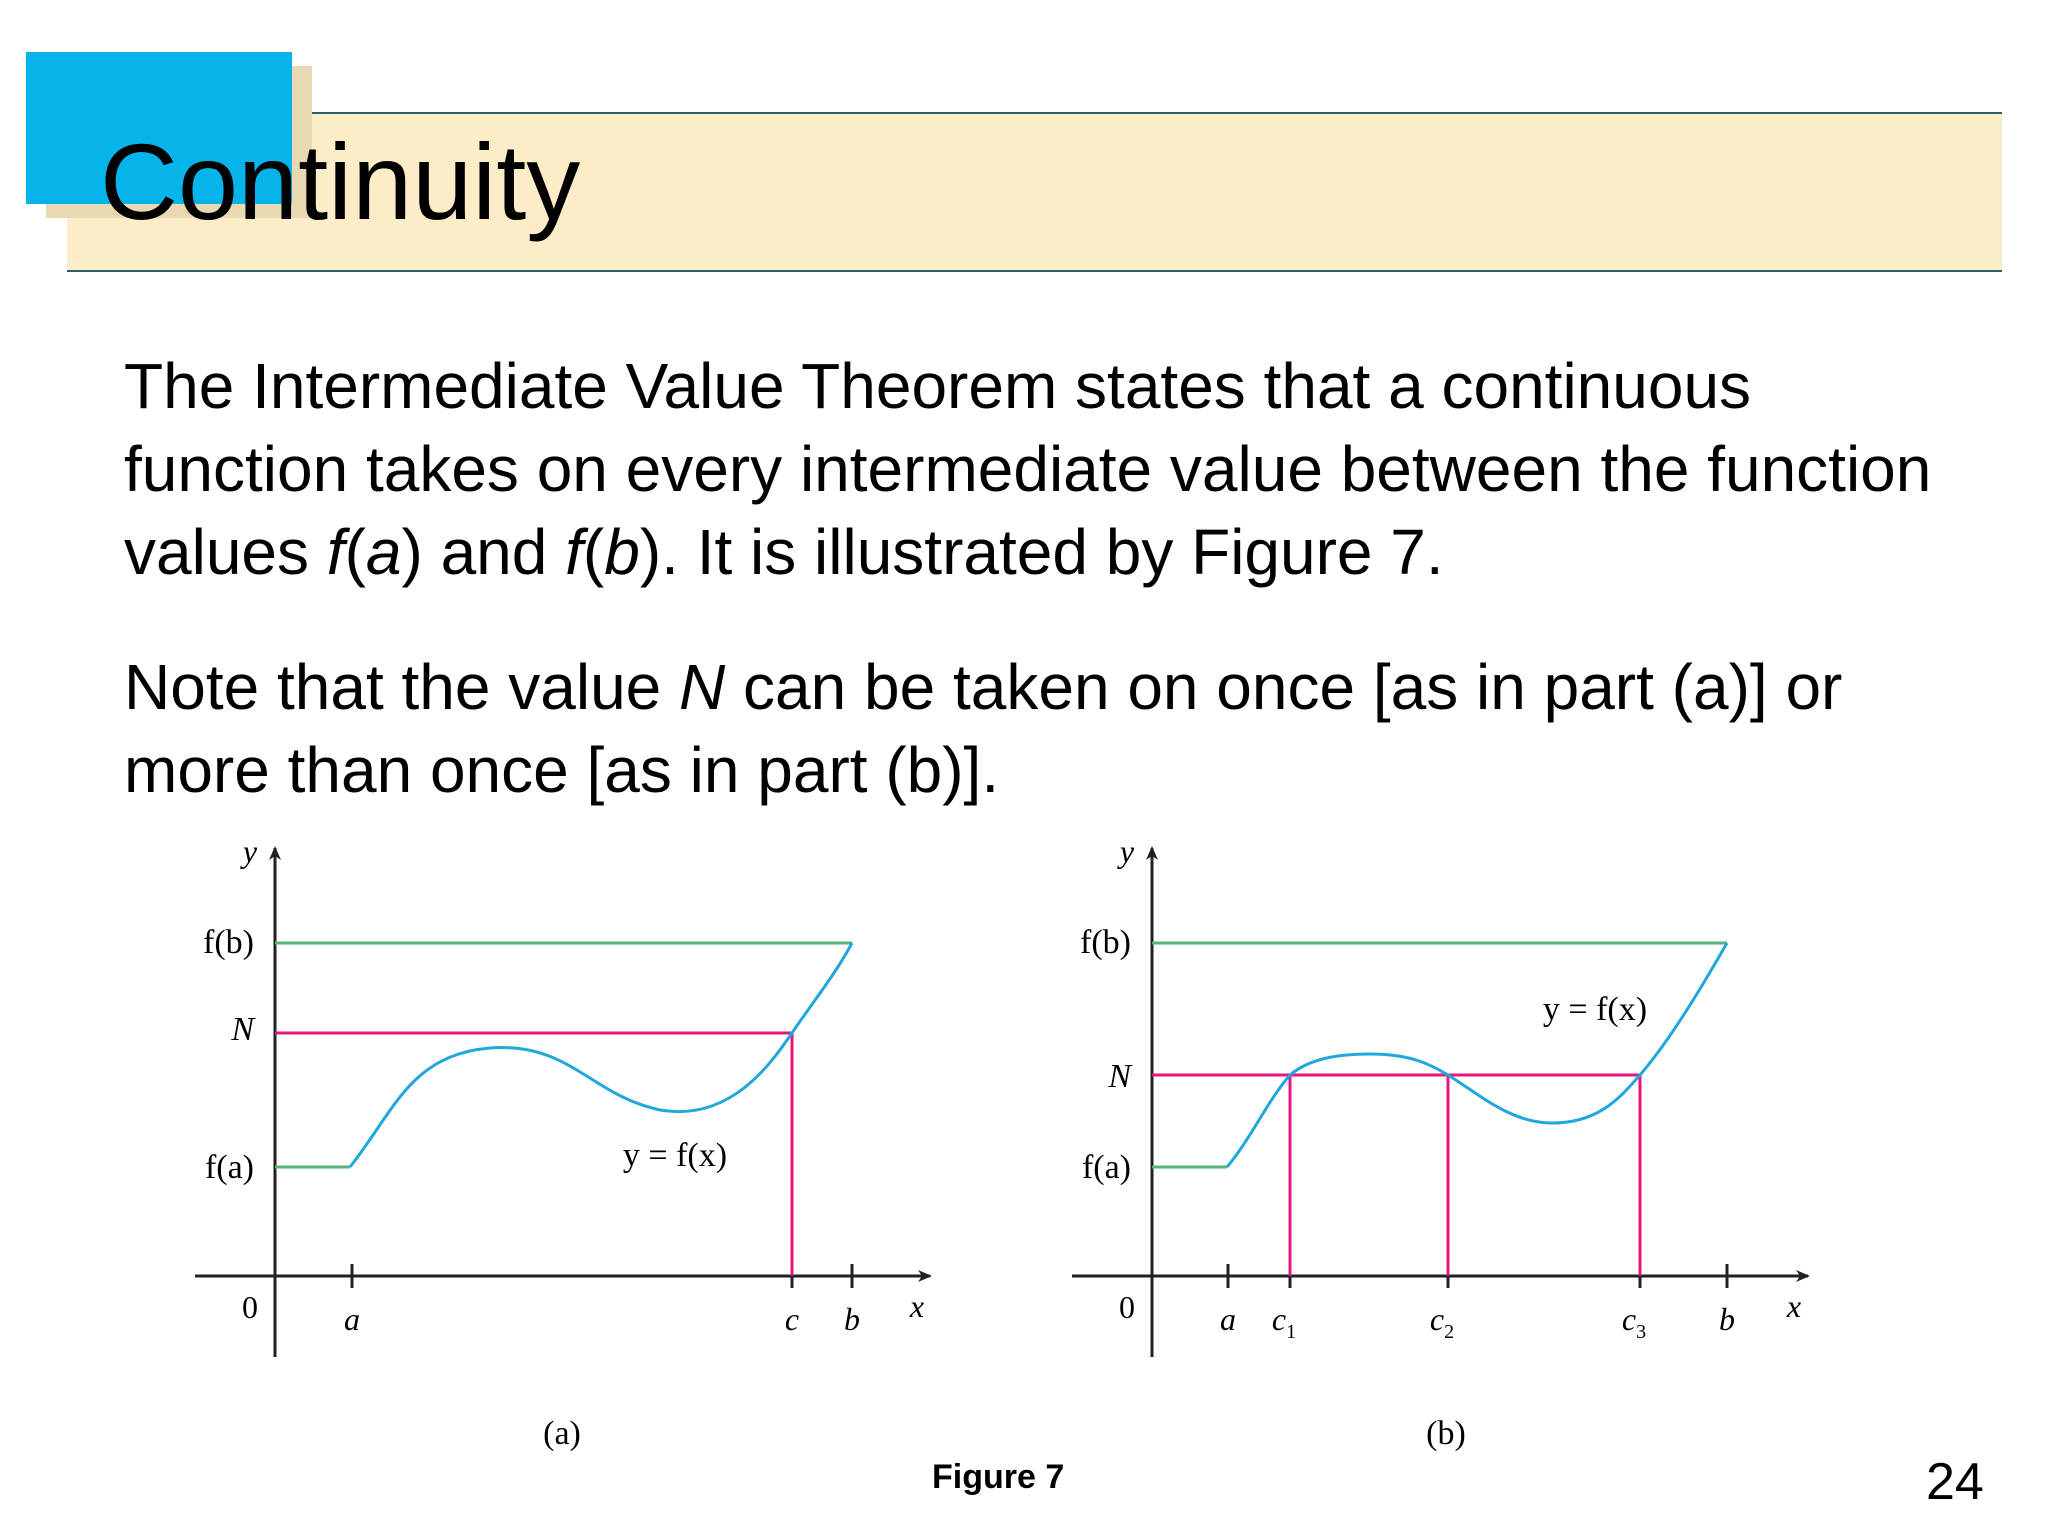 The height and width of the screenshot is (1536, 2048). I want to click on slide-title: Continuity, so click(340, 181).